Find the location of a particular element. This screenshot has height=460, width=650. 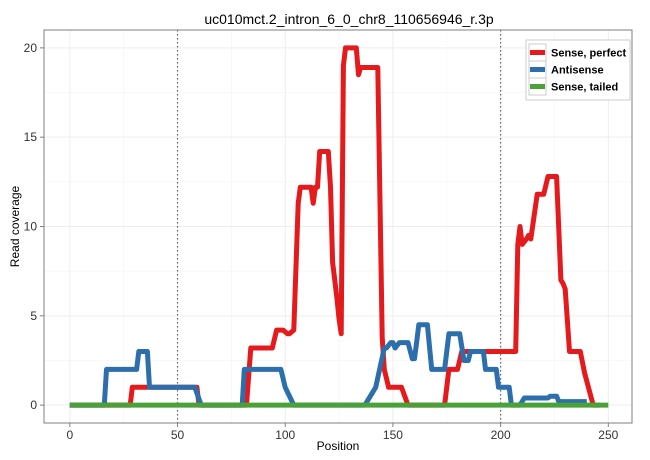

y-tick-label: 0 is located at coordinates (33, 405).